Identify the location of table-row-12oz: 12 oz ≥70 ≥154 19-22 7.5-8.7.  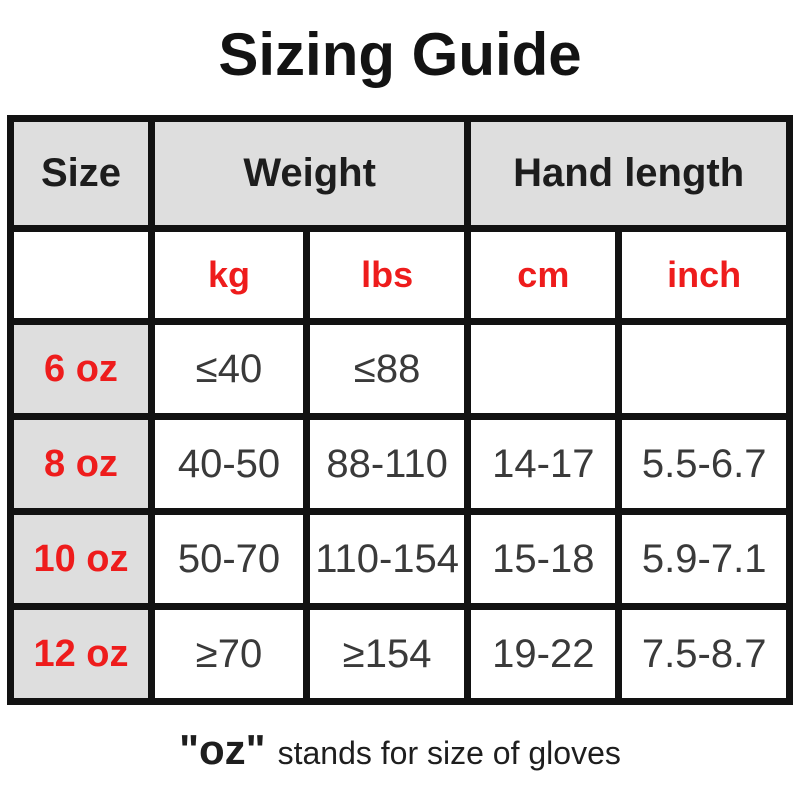
(400, 654).